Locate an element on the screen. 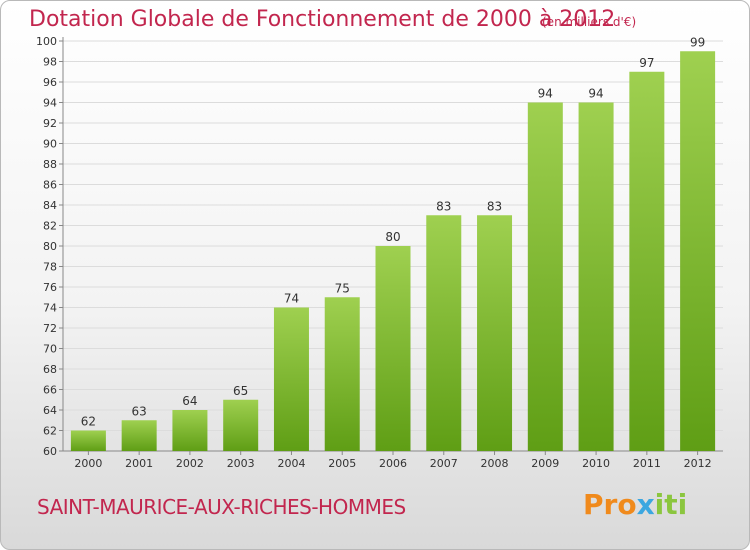 Image resolution: width=750 pixels, height=550 pixels. bar-2002 is located at coordinates (190, 430).